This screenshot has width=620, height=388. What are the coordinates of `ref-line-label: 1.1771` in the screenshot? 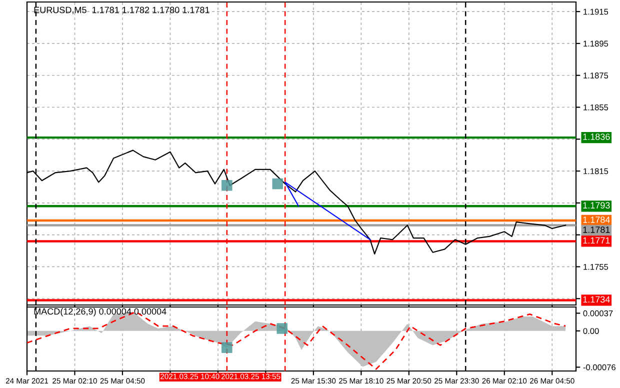 It's located at (596, 240).